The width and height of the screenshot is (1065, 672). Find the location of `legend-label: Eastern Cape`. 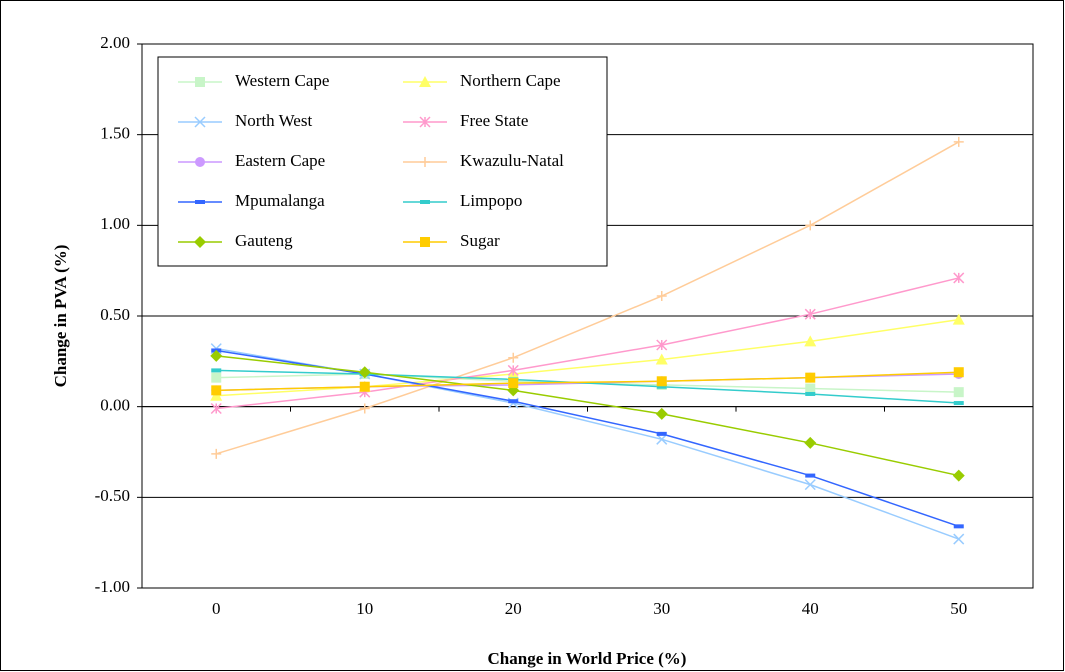

legend-label: Eastern Cape is located at coordinates (280, 160).